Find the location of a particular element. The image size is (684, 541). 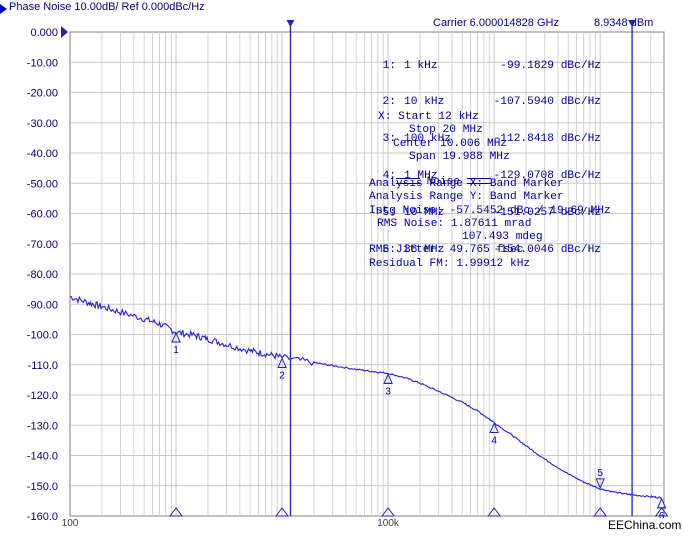

rms-noise-degrees: 107.493 mdeg is located at coordinates (502, 237).